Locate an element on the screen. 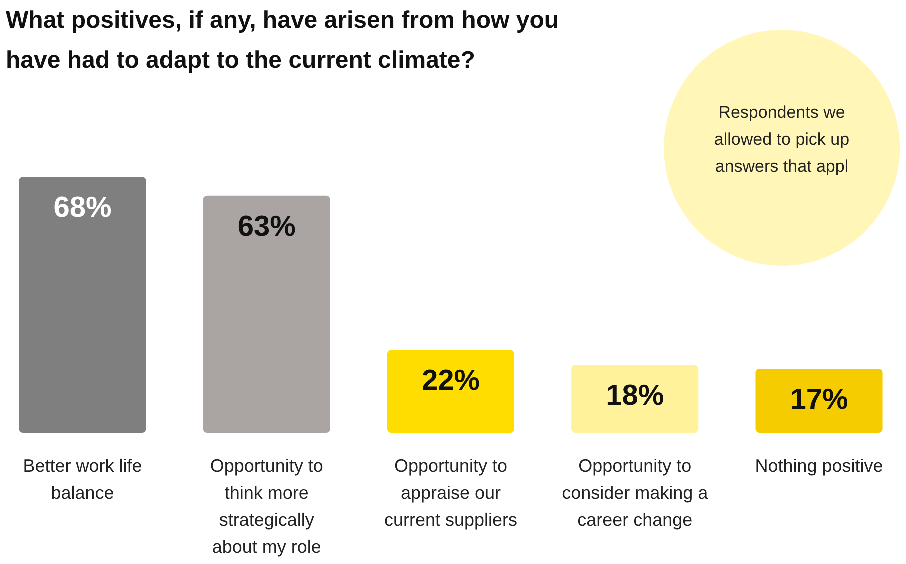  x-tick-label: Opportunity to consider making a career change is located at coordinates (636, 493).